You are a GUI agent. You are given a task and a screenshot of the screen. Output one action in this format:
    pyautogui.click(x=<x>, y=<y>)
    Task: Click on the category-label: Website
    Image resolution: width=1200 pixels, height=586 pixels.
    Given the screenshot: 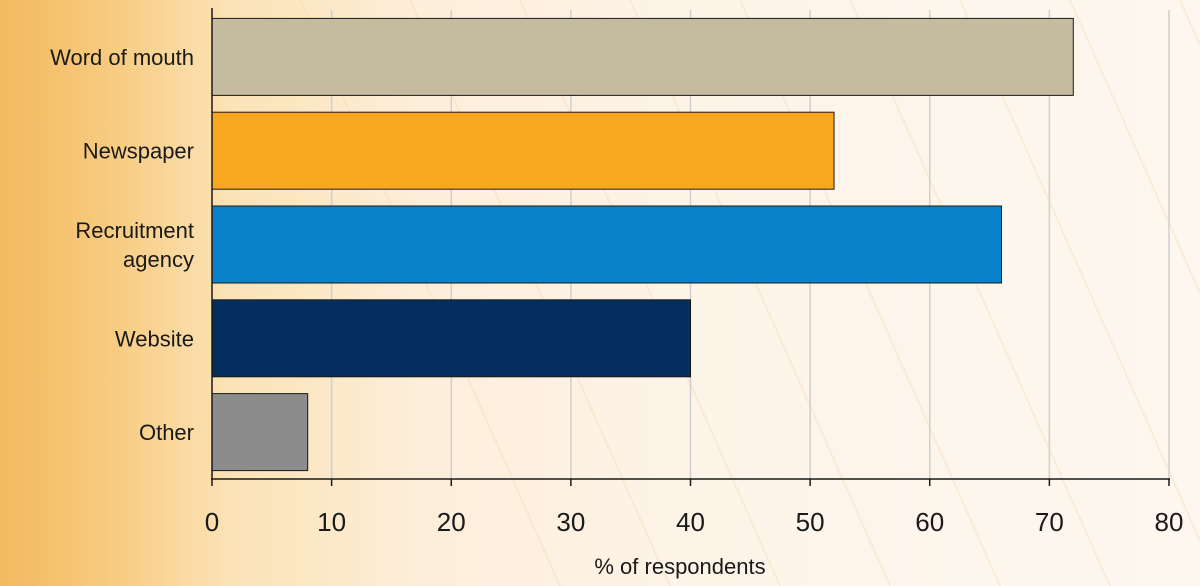 What is the action you would take?
    pyautogui.click(x=154, y=338)
    